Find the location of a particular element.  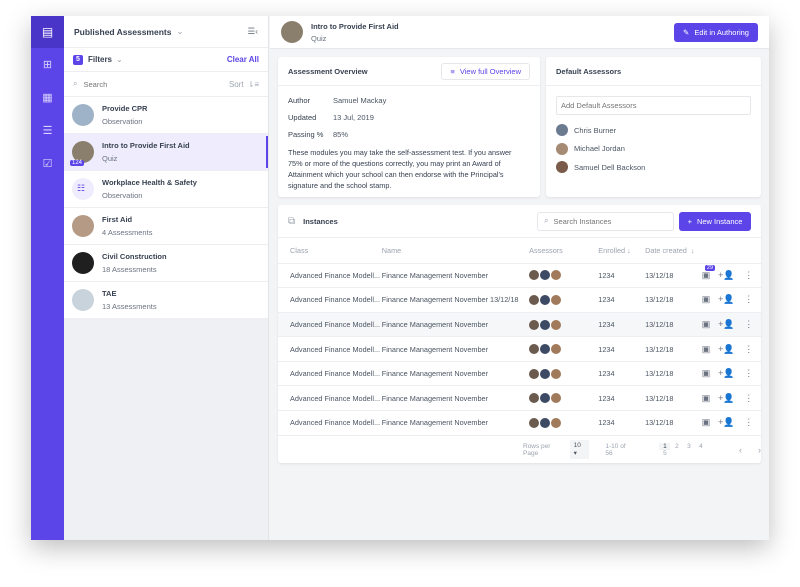

clear-all-link: Clear All is located at coordinates (242, 59).